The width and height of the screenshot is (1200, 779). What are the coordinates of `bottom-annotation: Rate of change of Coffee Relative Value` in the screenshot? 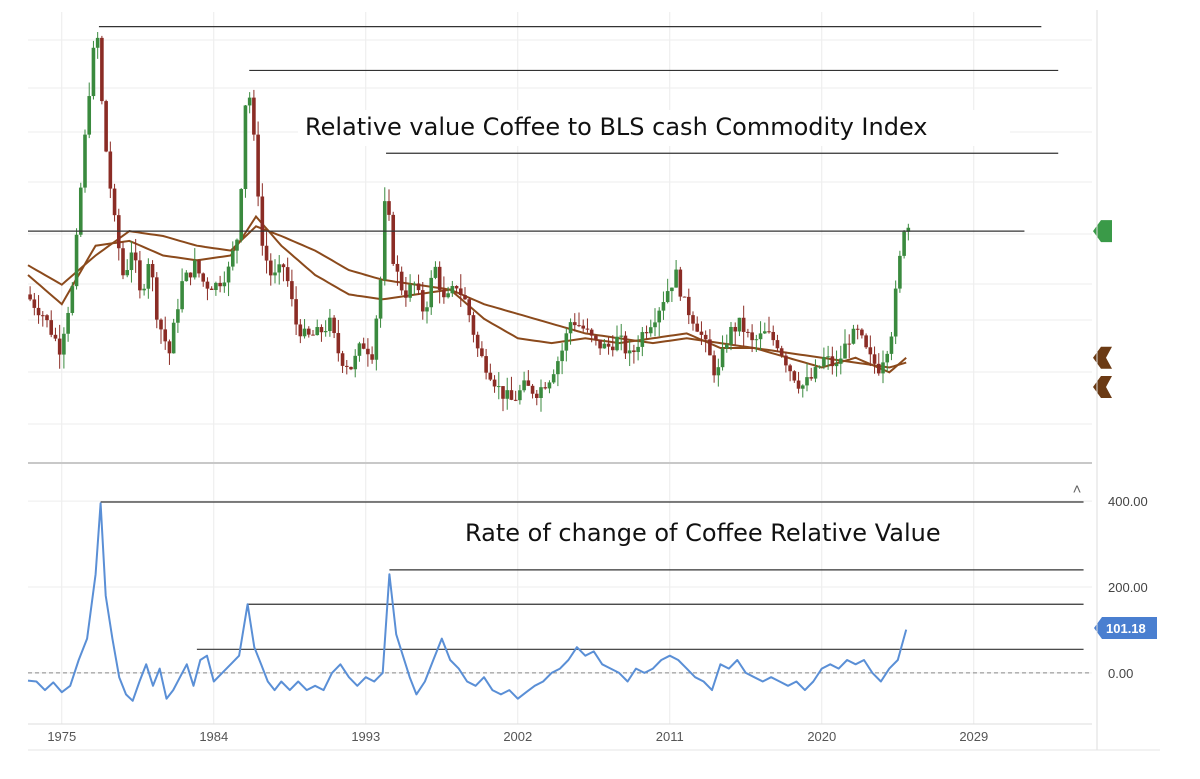 It's located at (703, 533).